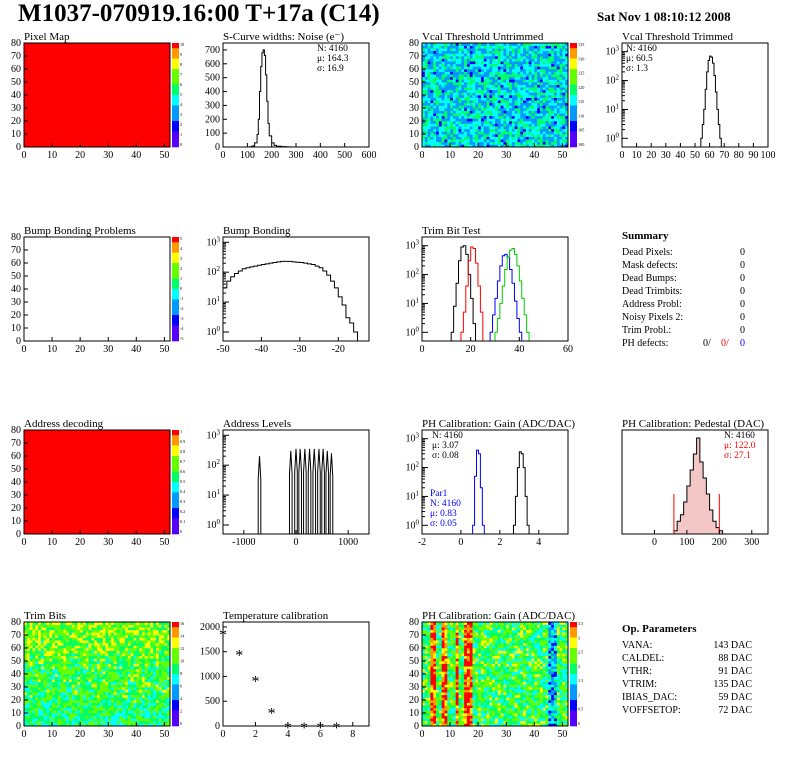 This screenshot has width=796, height=772. What do you see at coordinates (182, 298) in the screenshot?
I see `colorbar-label: -1` at bounding box center [182, 298].